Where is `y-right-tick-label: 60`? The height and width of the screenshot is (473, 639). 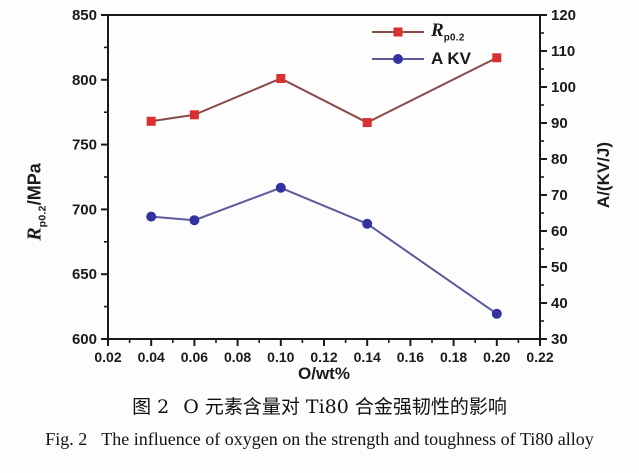 y-right-tick-label: 60 is located at coordinates (559, 231).